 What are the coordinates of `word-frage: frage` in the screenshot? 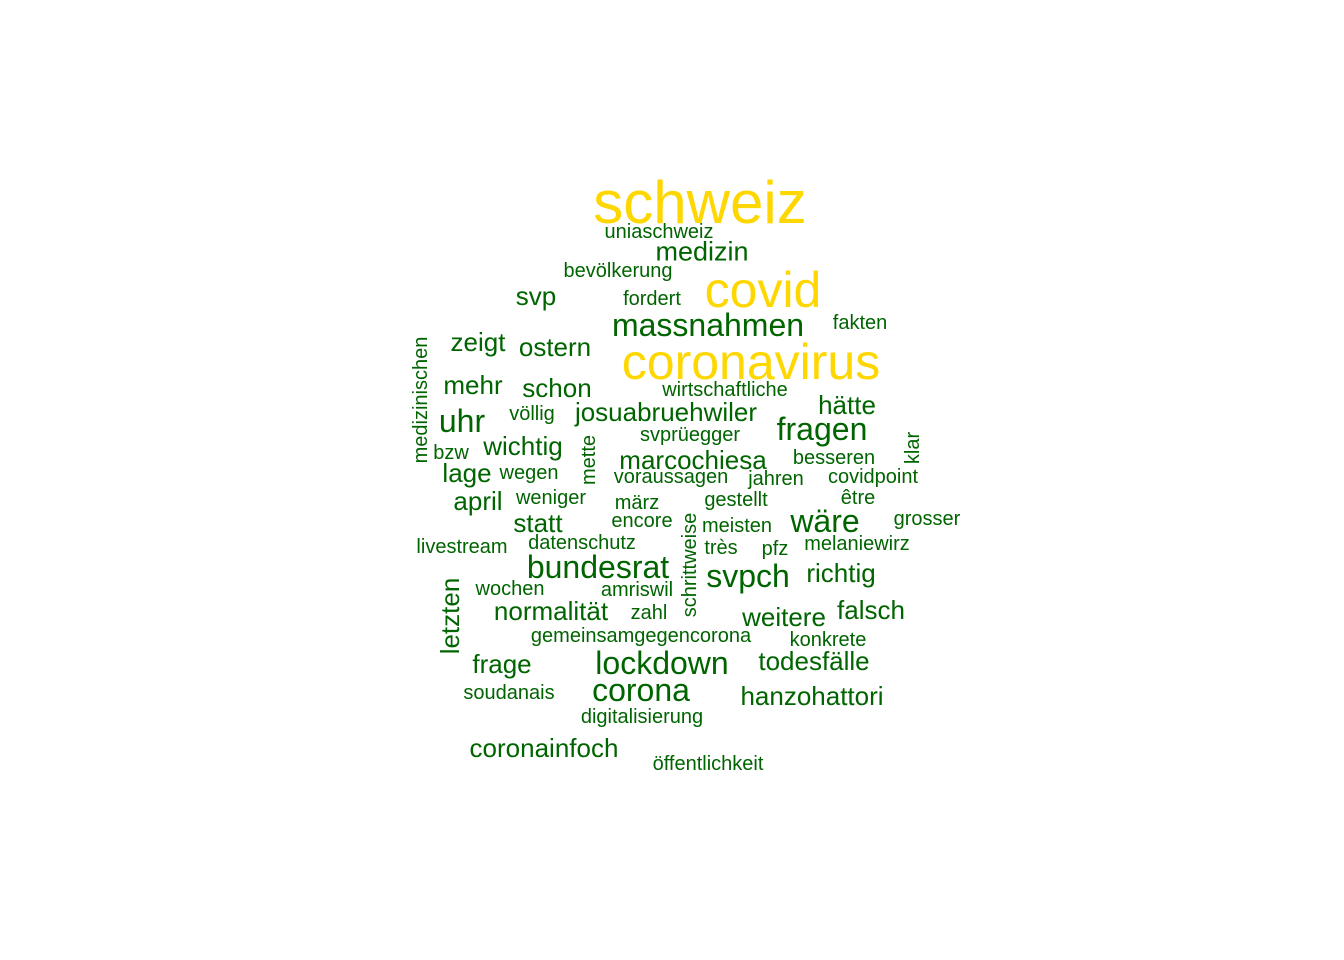 It's located at (502, 664).